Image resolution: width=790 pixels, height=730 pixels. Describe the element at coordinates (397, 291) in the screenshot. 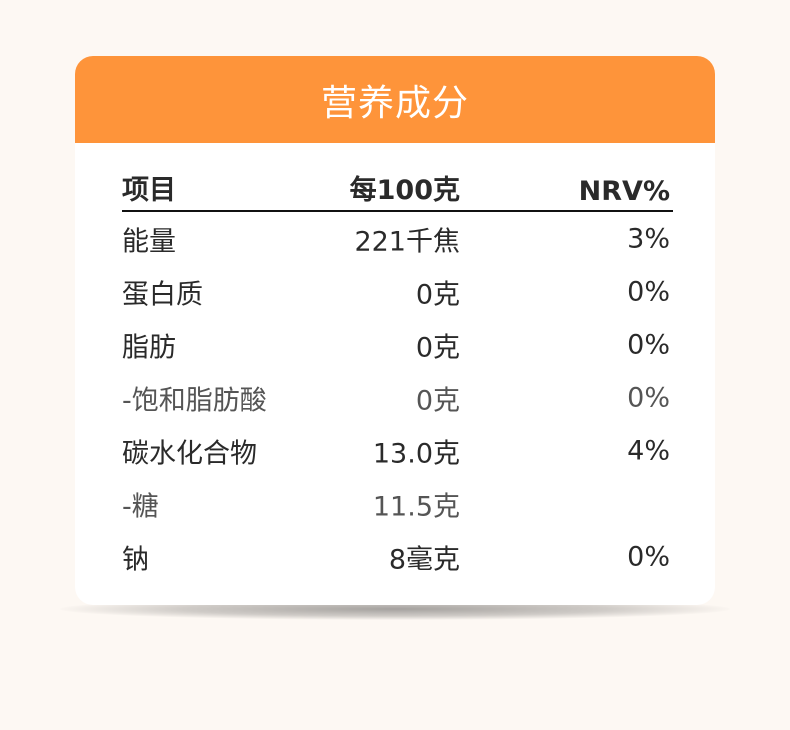

I see `table-row: 蛋白质 0克 0%` at that location.